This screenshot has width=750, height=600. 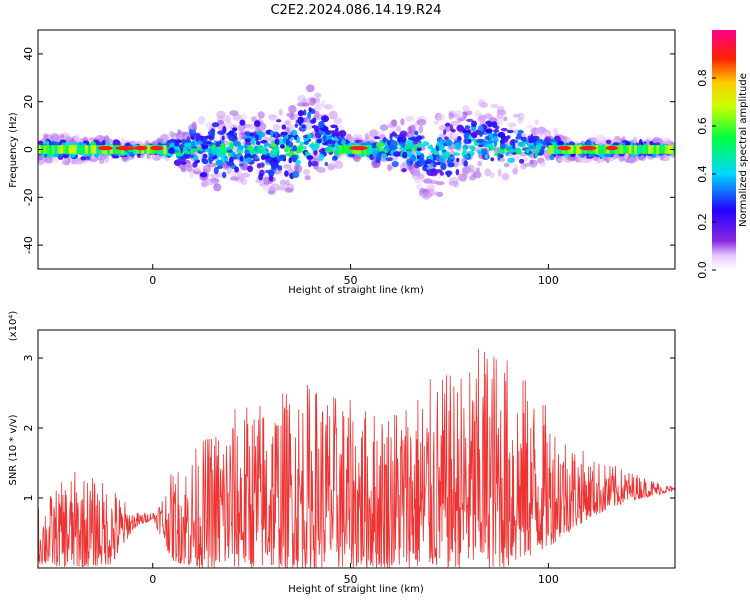 What do you see at coordinates (702, 126) in the screenshot?
I see `colorbar-tick-label: 0.6` at bounding box center [702, 126].